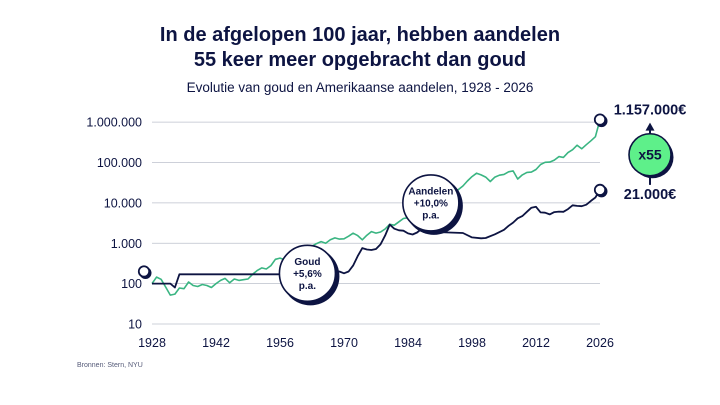  I want to click on x-tick-label: 1942, so click(216, 343).